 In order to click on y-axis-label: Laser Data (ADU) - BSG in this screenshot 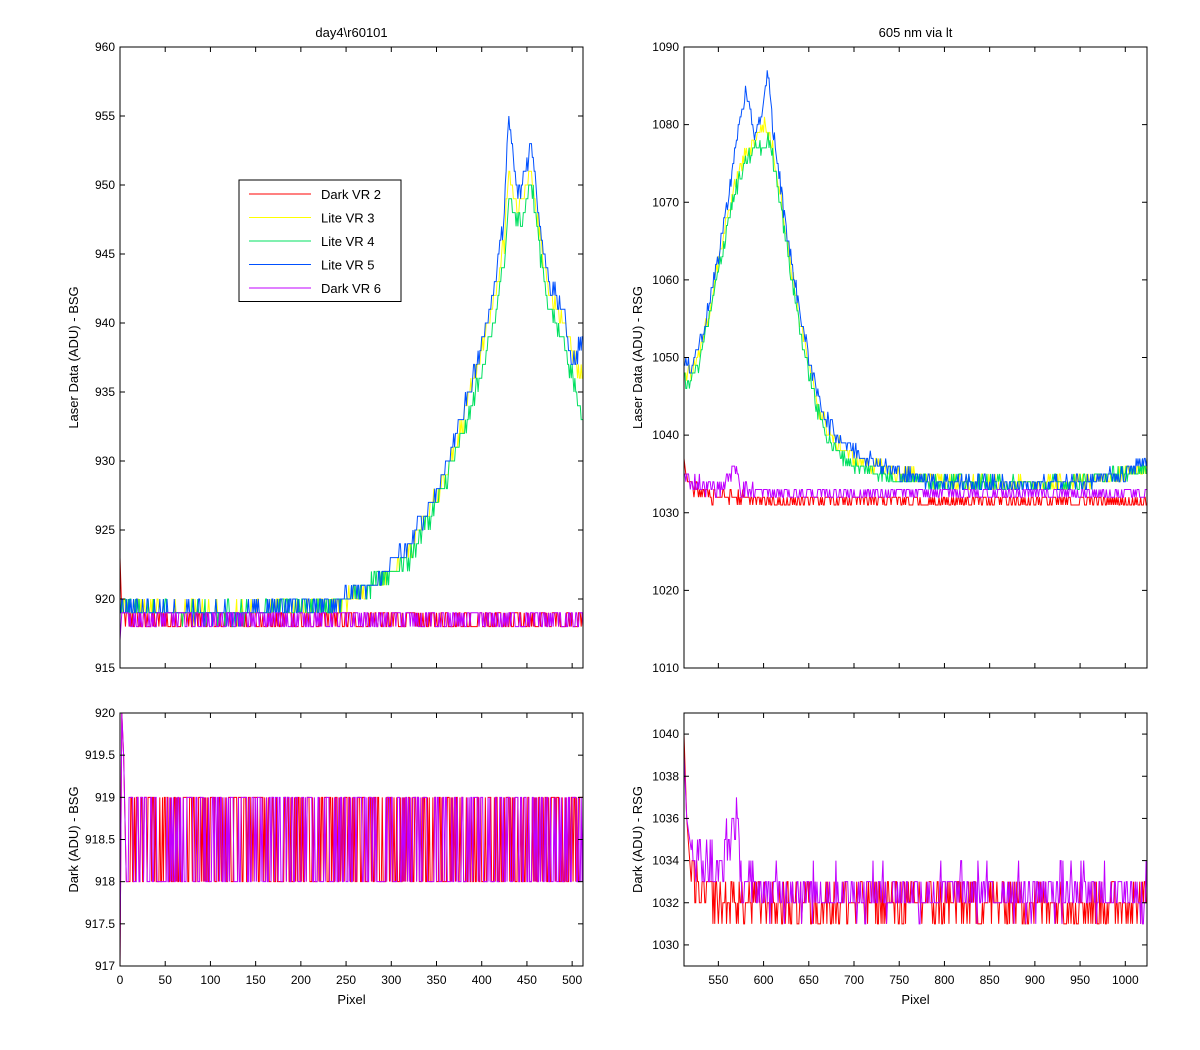, I will do `click(73, 357)`.